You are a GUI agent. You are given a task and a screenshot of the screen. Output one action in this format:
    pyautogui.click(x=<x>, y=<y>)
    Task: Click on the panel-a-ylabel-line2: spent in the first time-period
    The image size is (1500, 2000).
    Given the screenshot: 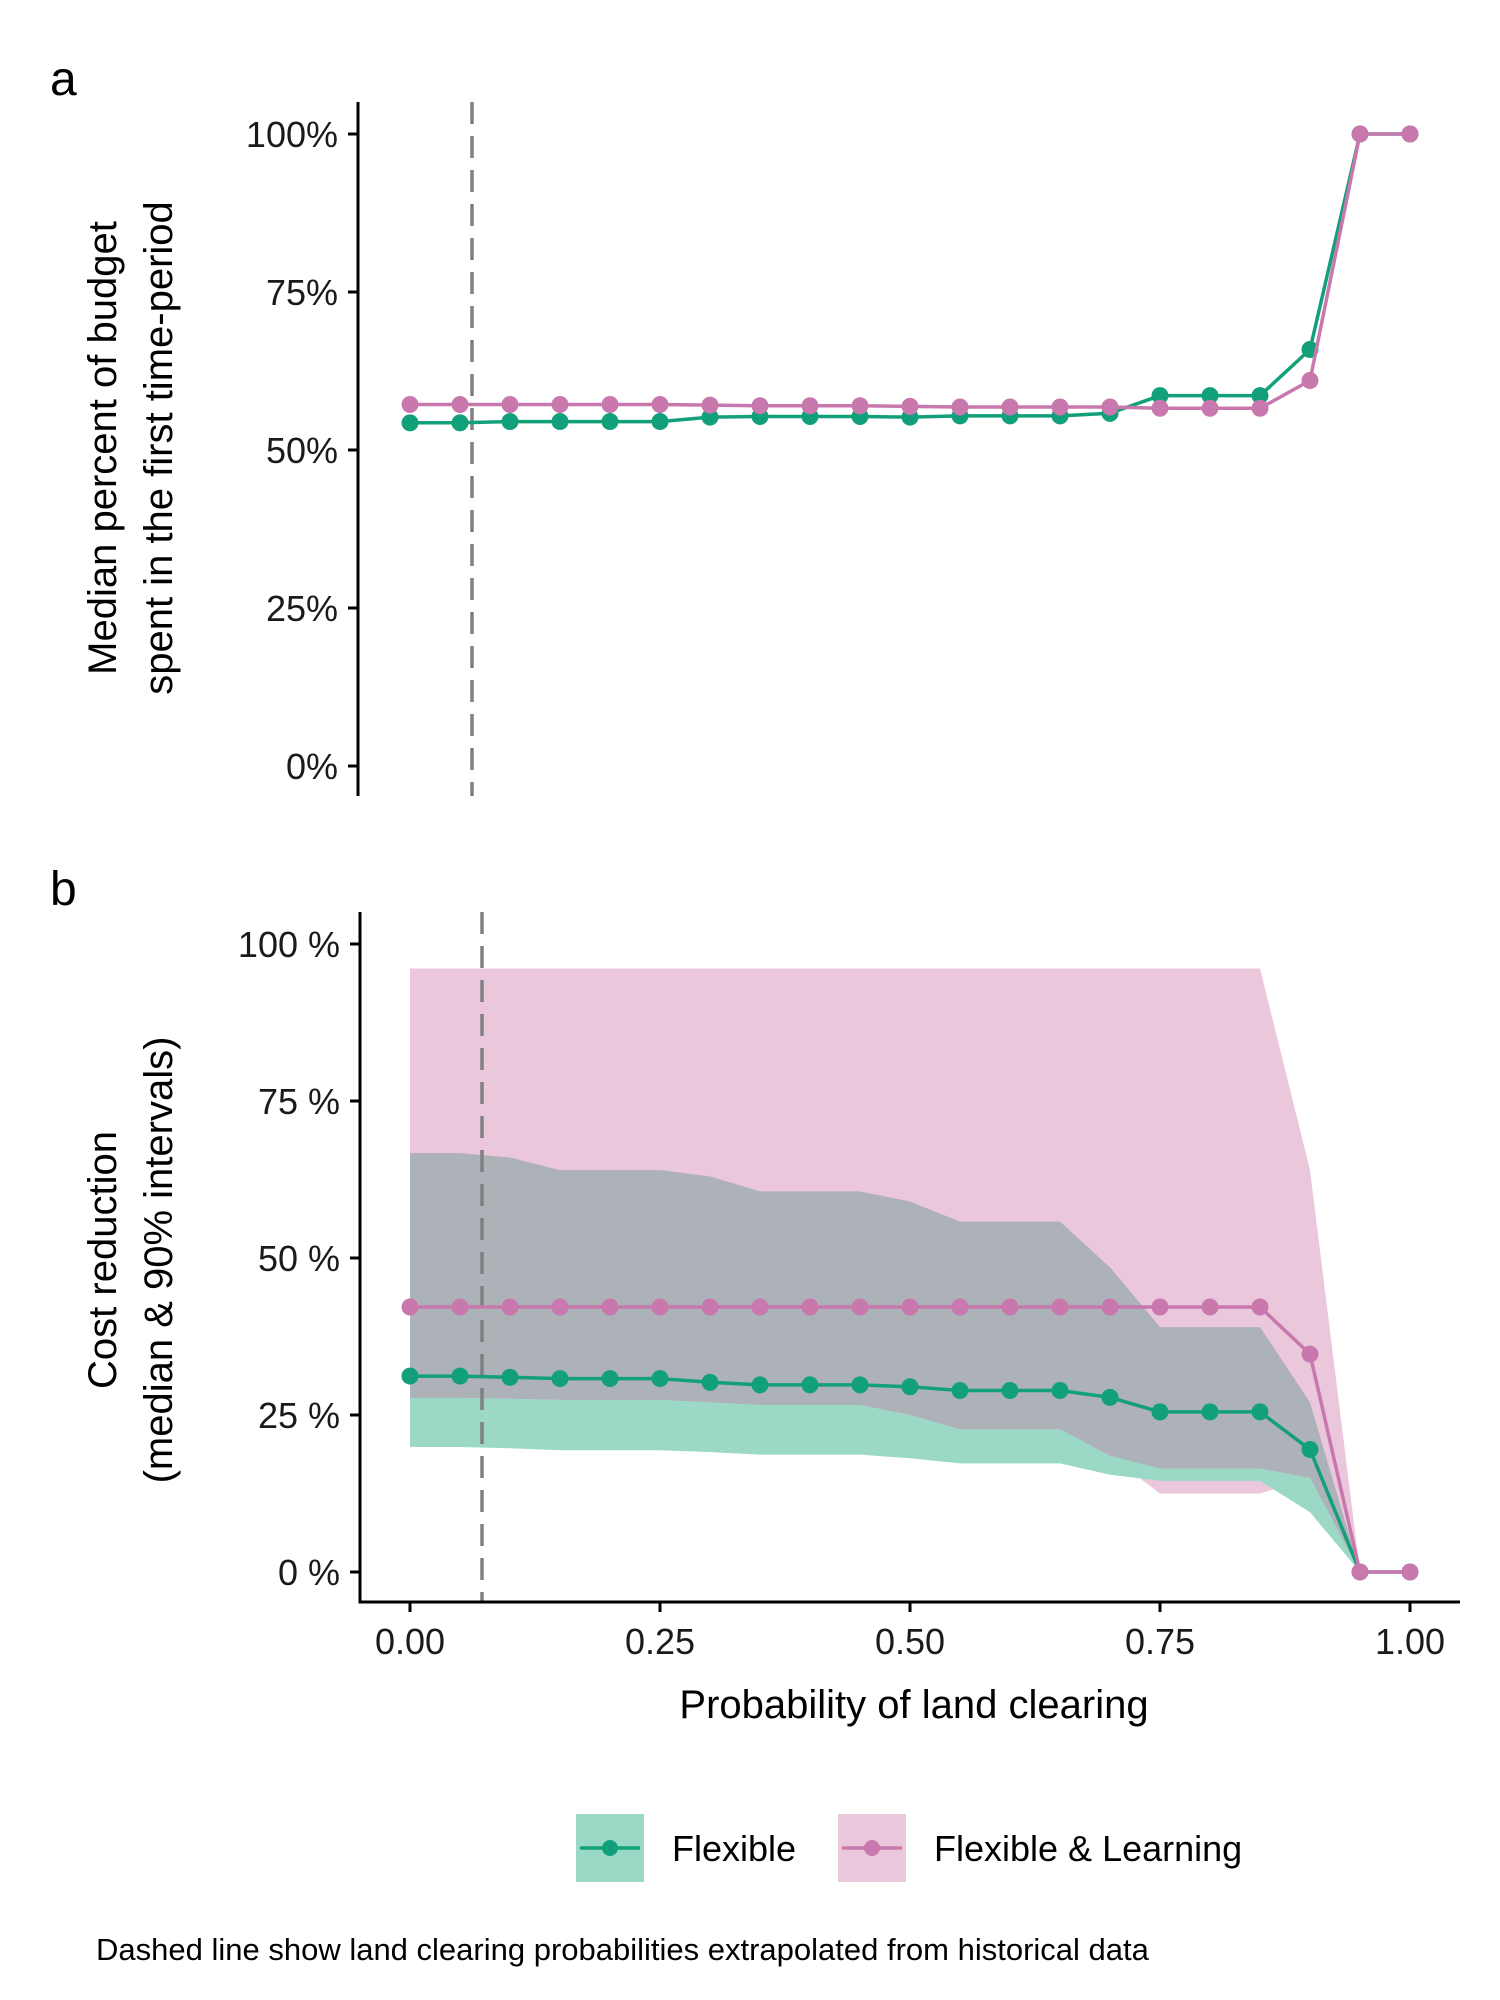 What is the action you would take?
    pyautogui.click(x=159, y=448)
    